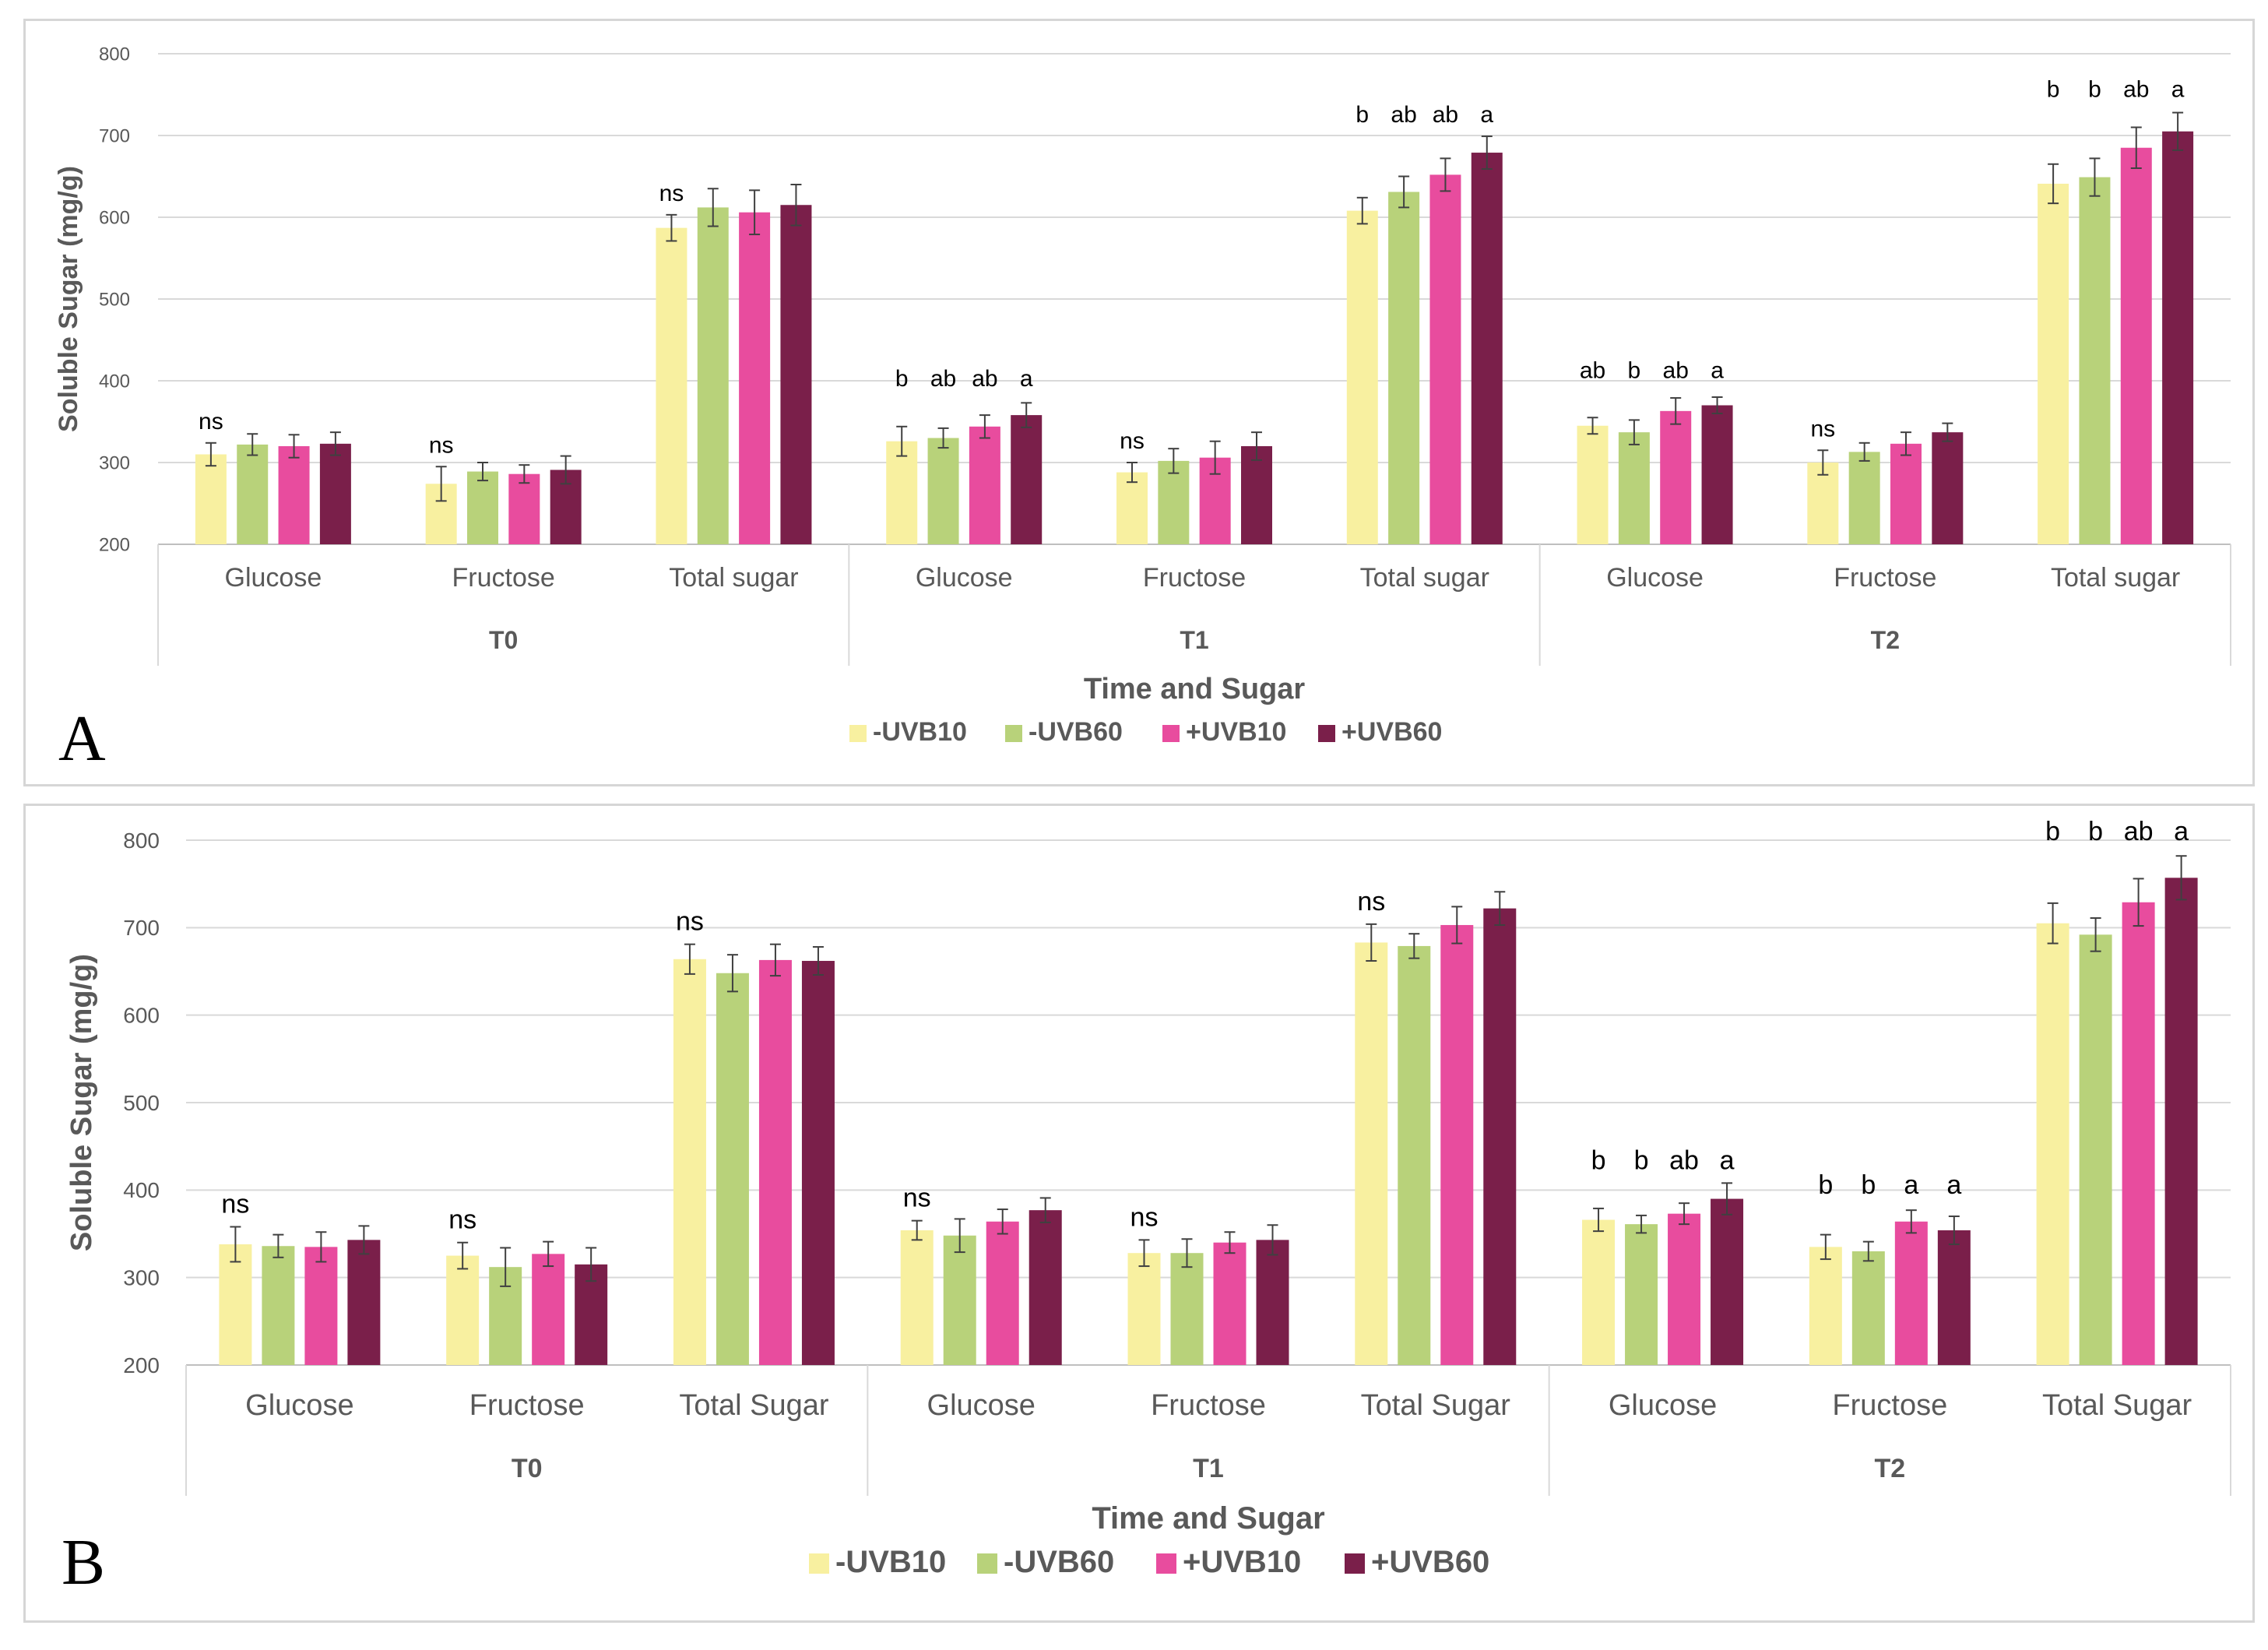  I want to click on legend-label: +UVB10, so click(1236, 732).